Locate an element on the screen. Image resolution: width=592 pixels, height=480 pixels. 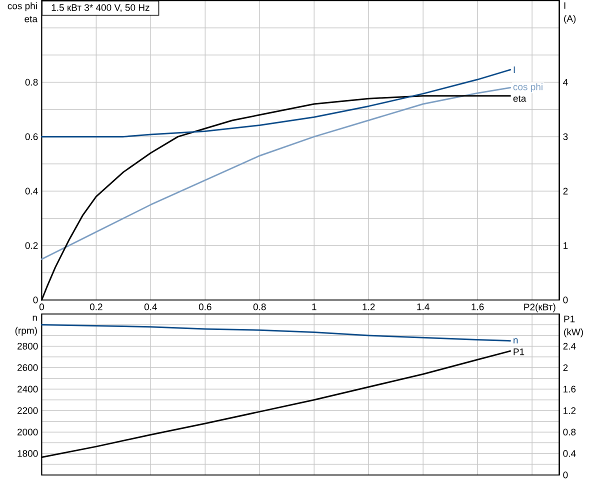
x-tick-label: 0 is located at coordinates (41, 307).